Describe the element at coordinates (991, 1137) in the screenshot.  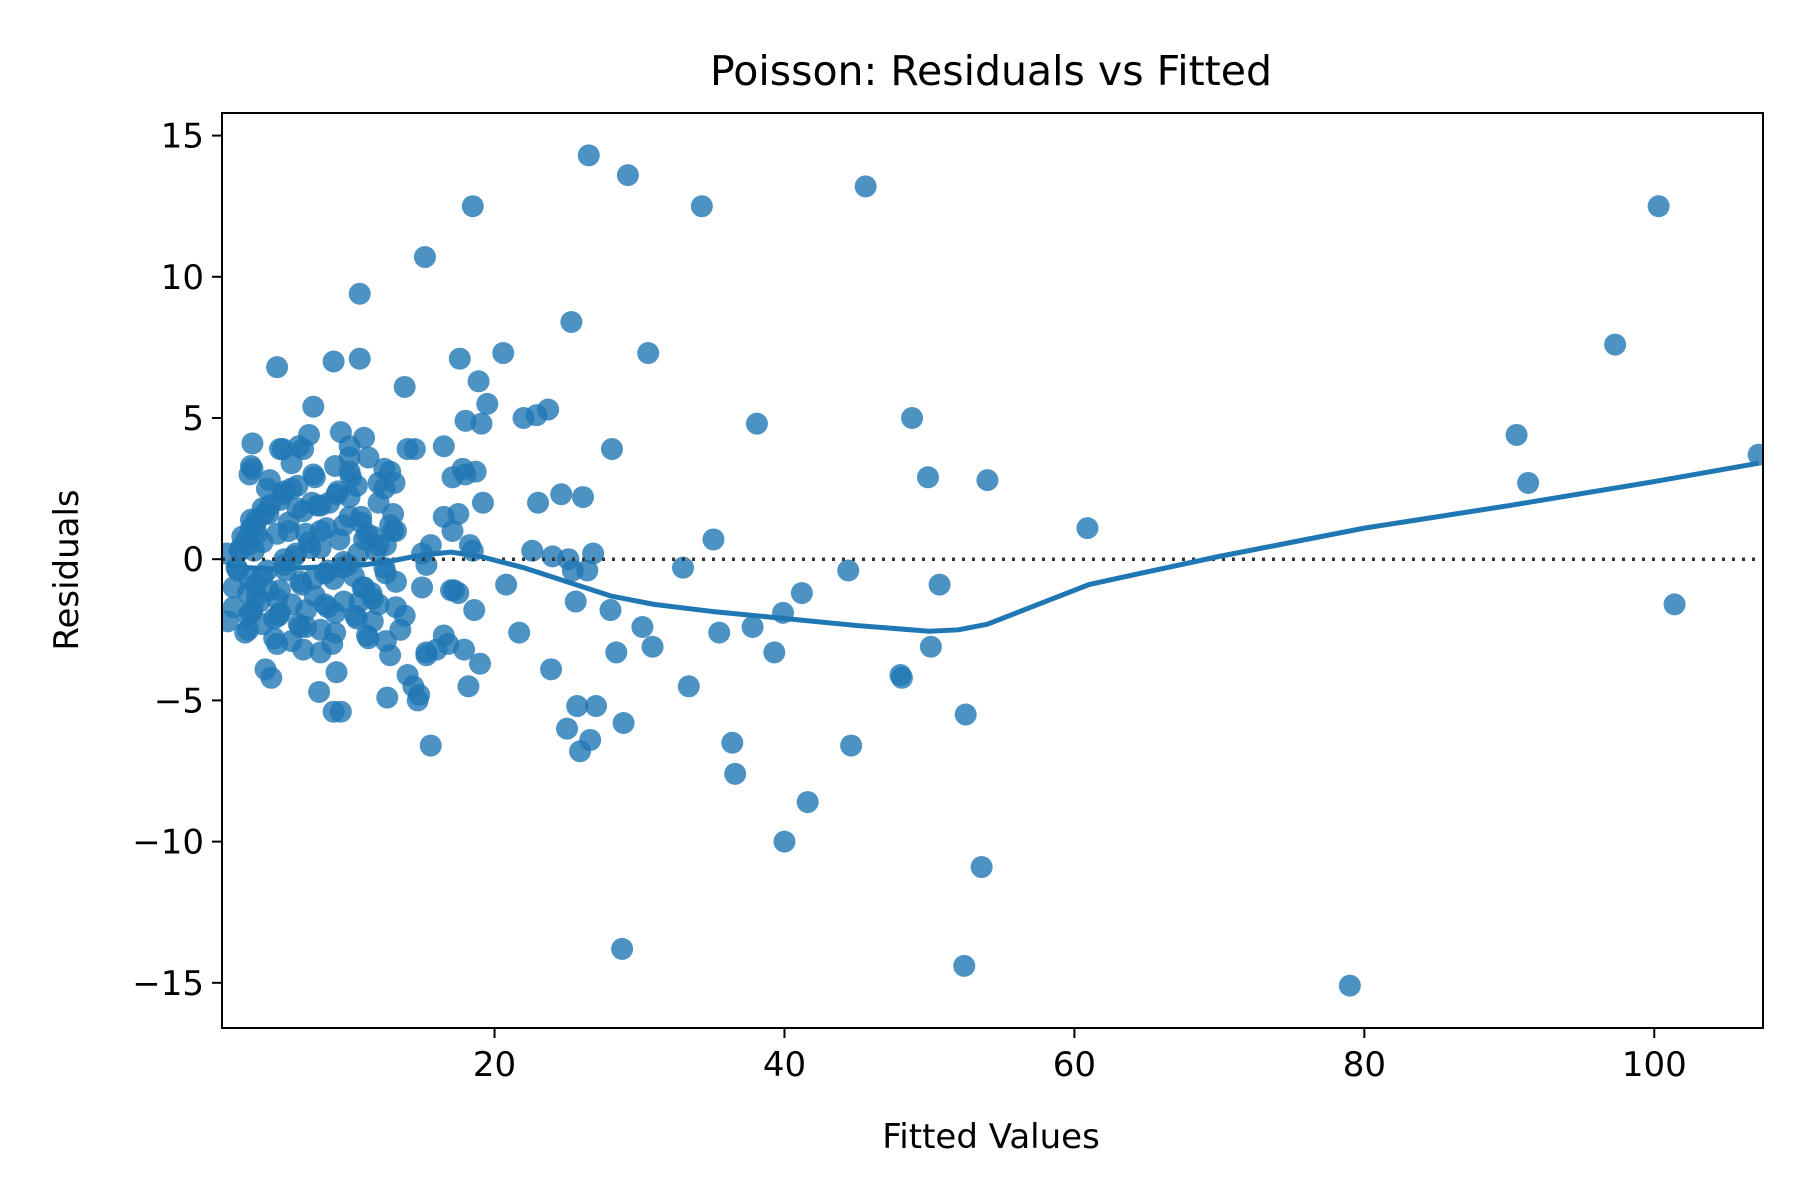
I see `x-axis-label: Fitted Values` at that location.